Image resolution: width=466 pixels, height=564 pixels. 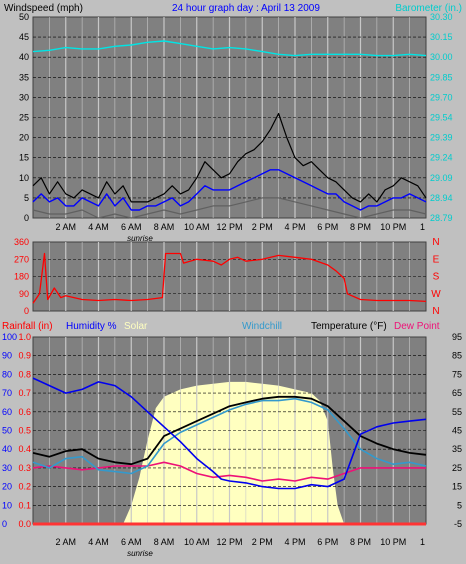 What do you see at coordinates (457, 468) in the screenshot?
I see `temperature-y-tick: 25` at bounding box center [457, 468].